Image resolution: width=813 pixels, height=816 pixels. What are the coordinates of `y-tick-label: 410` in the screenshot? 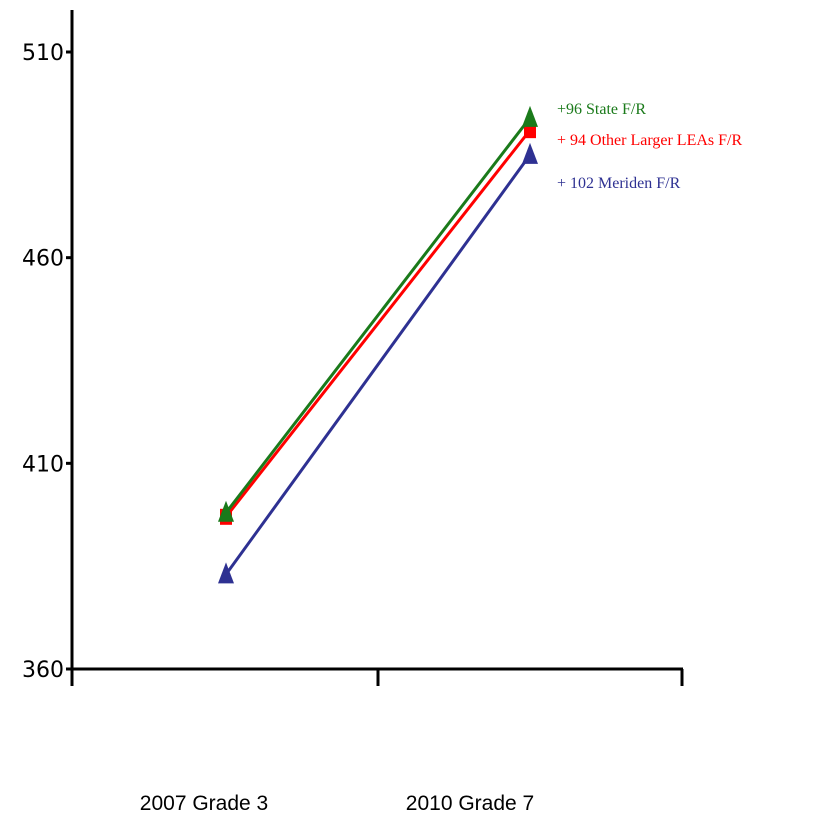 It's located at (43, 464).